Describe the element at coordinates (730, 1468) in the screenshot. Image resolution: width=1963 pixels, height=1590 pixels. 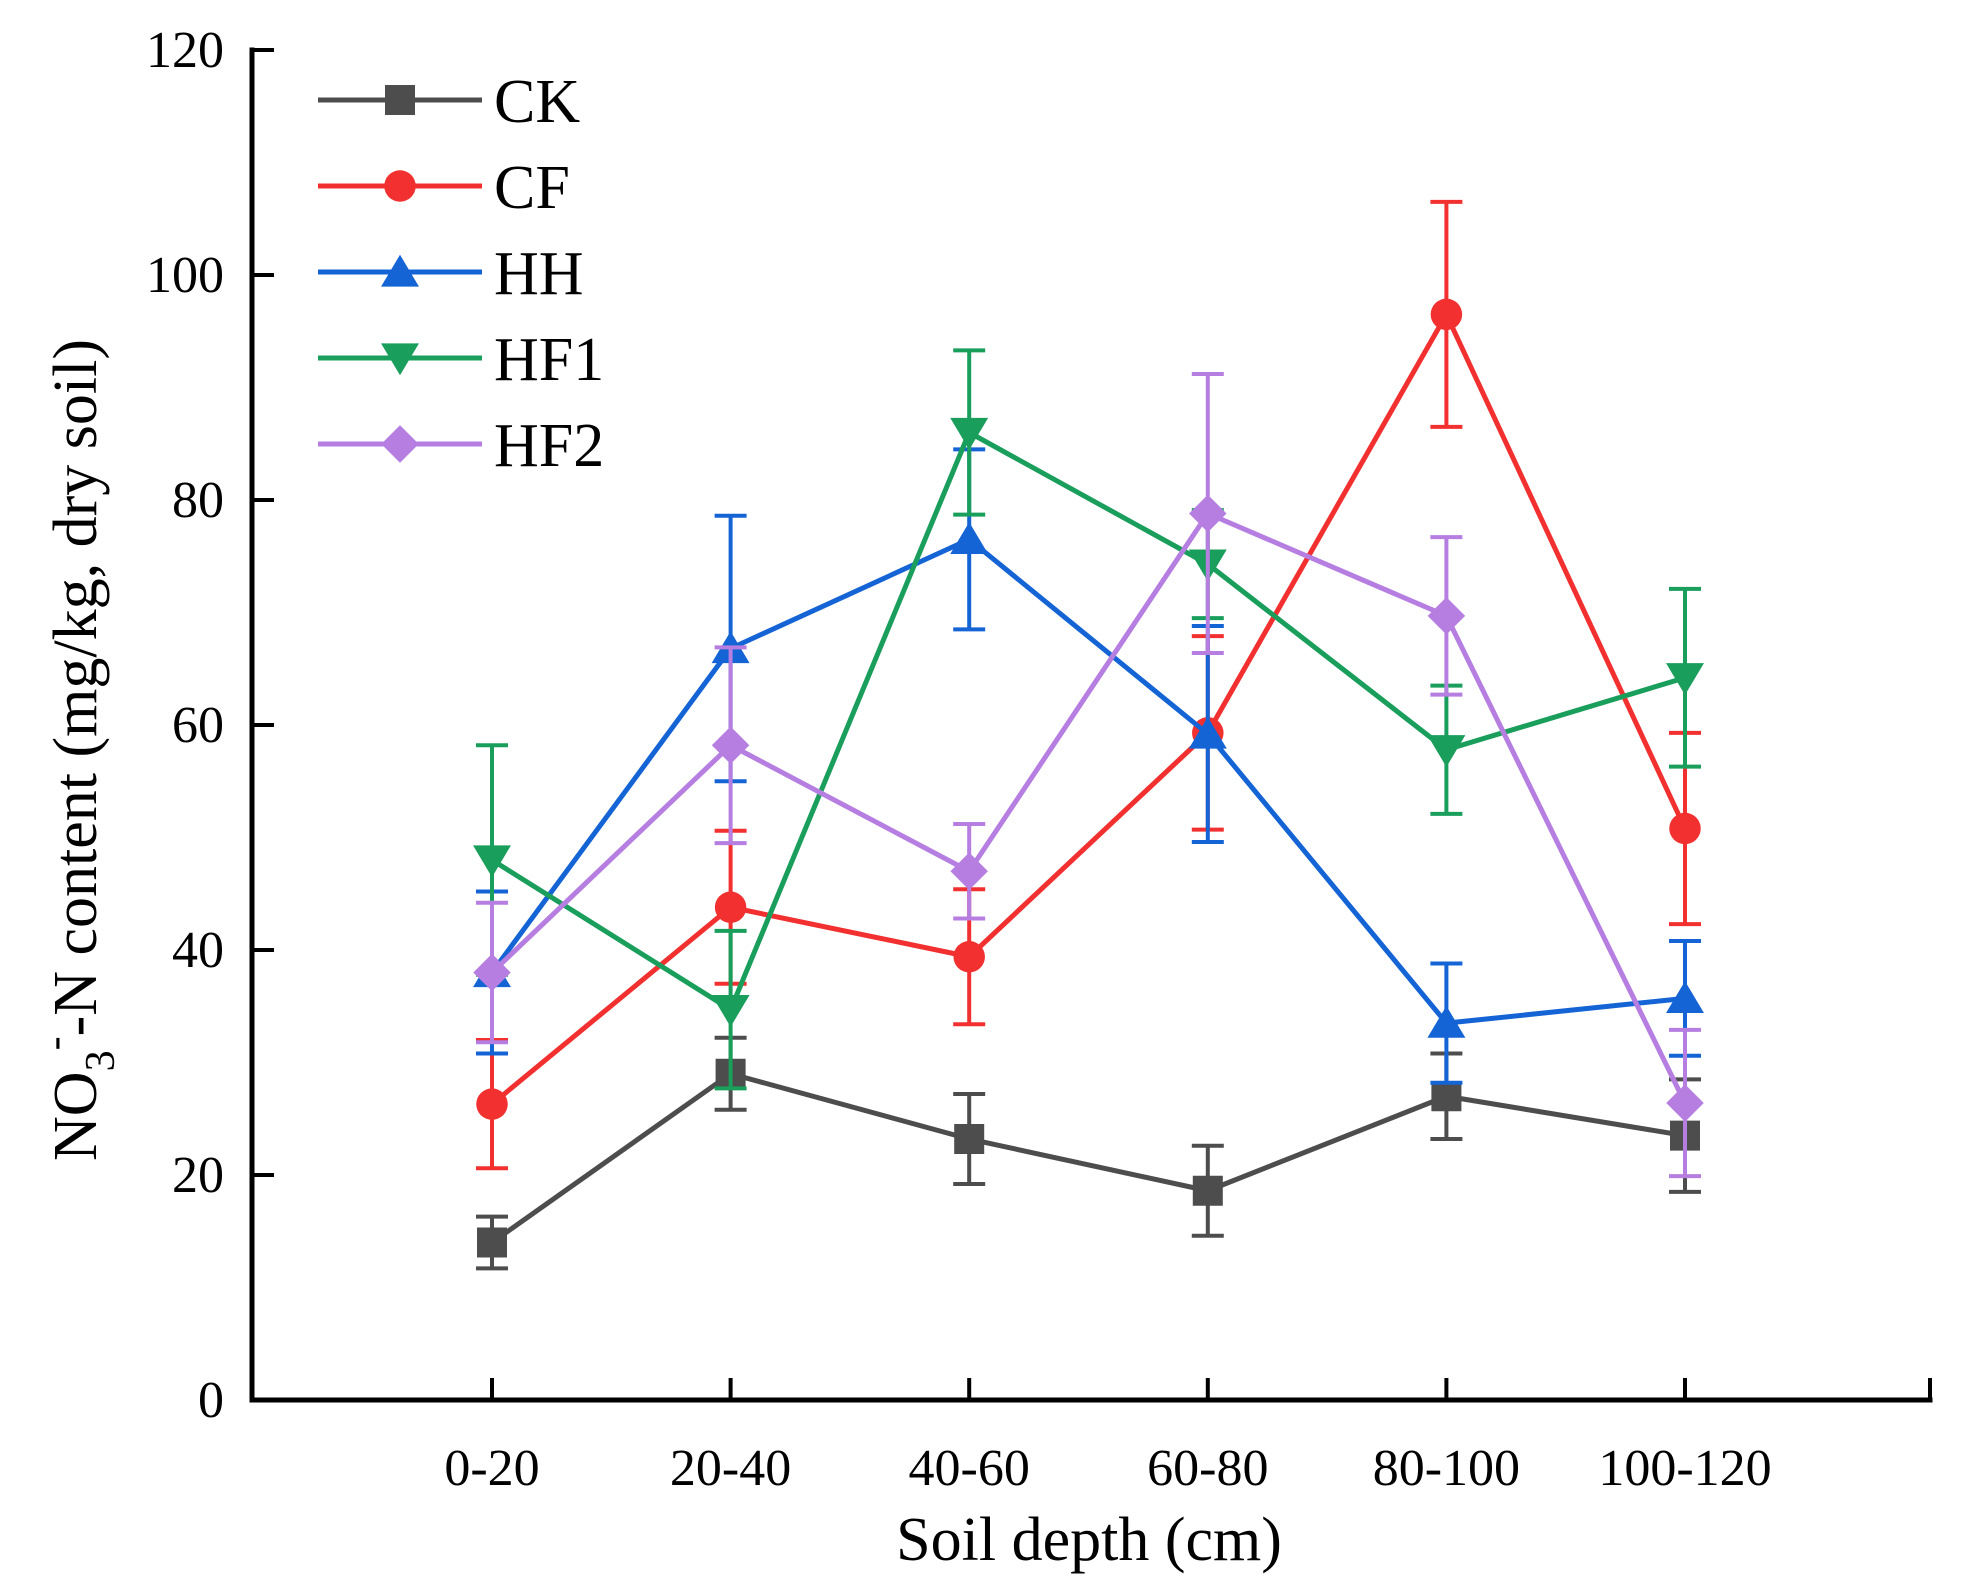
I see `x-tick-label: 20-40` at that location.